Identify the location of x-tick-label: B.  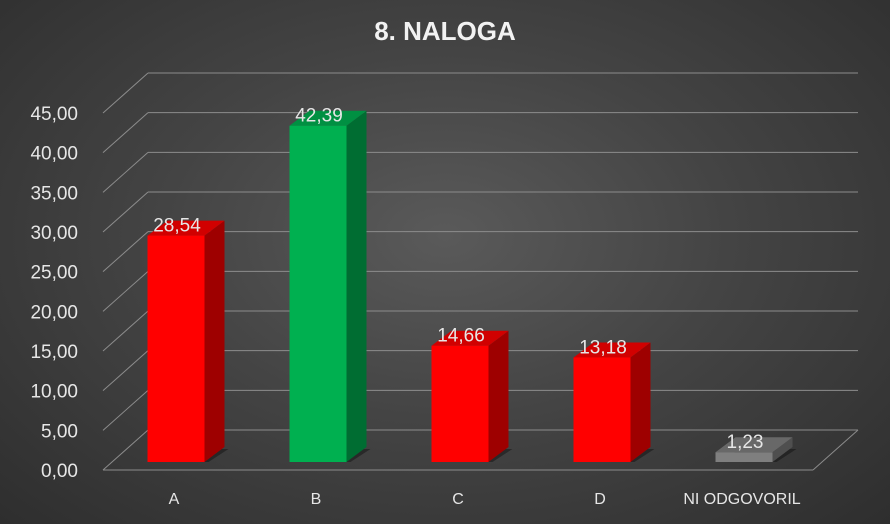
(316, 499).